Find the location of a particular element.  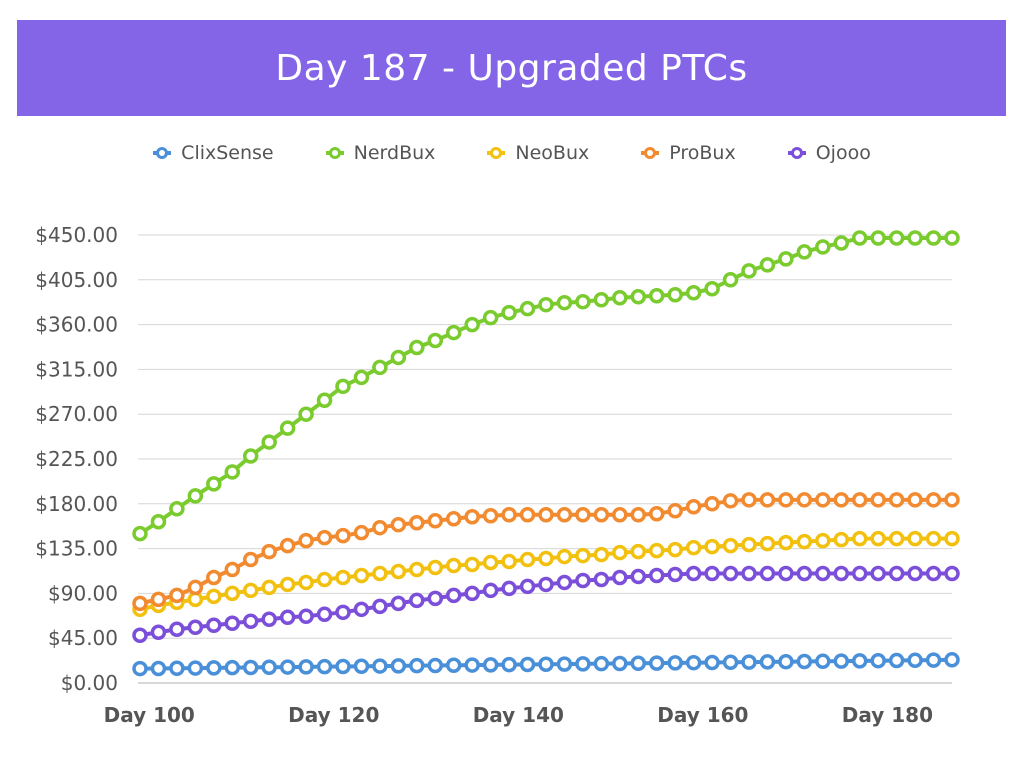

y-tick-label: $360.00 is located at coordinates (76, 325).